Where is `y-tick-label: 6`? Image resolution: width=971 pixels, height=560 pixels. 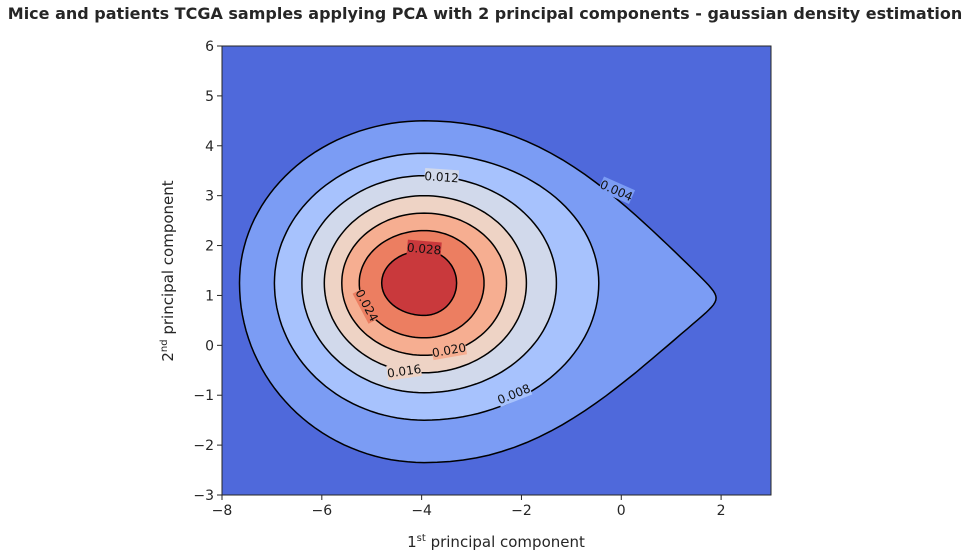 y-tick-label: 6 is located at coordinates (209, 47).